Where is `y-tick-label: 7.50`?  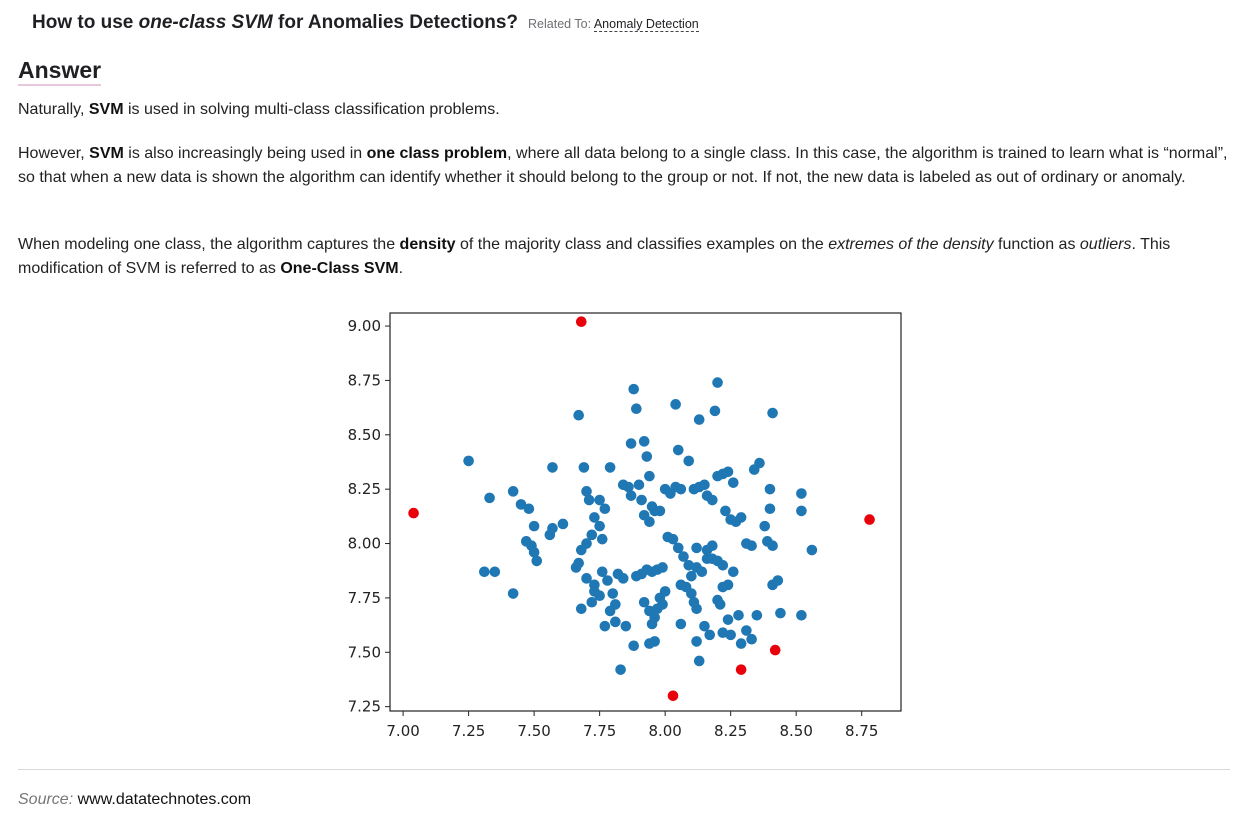
y-tick-label: 7.50 is located at coordinates (364, 652).